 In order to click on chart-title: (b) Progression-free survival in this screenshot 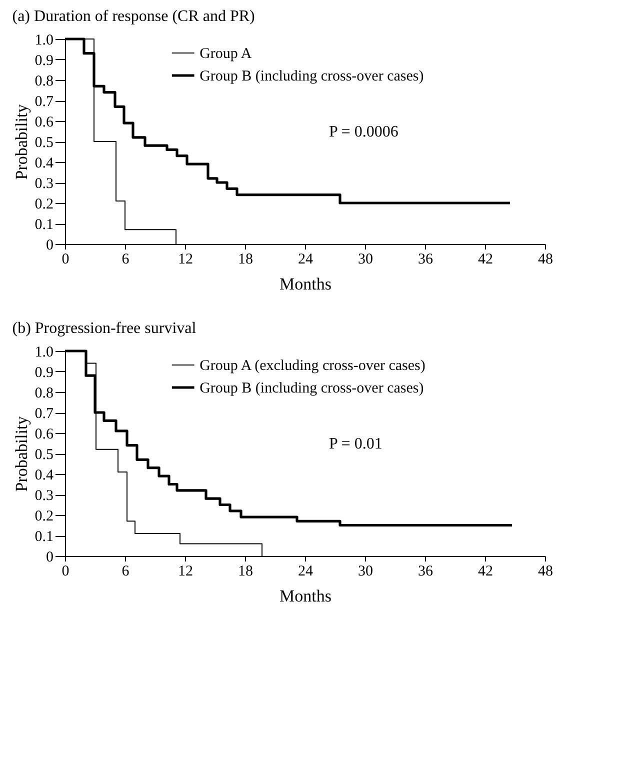, I will do `click(104, 328)`.